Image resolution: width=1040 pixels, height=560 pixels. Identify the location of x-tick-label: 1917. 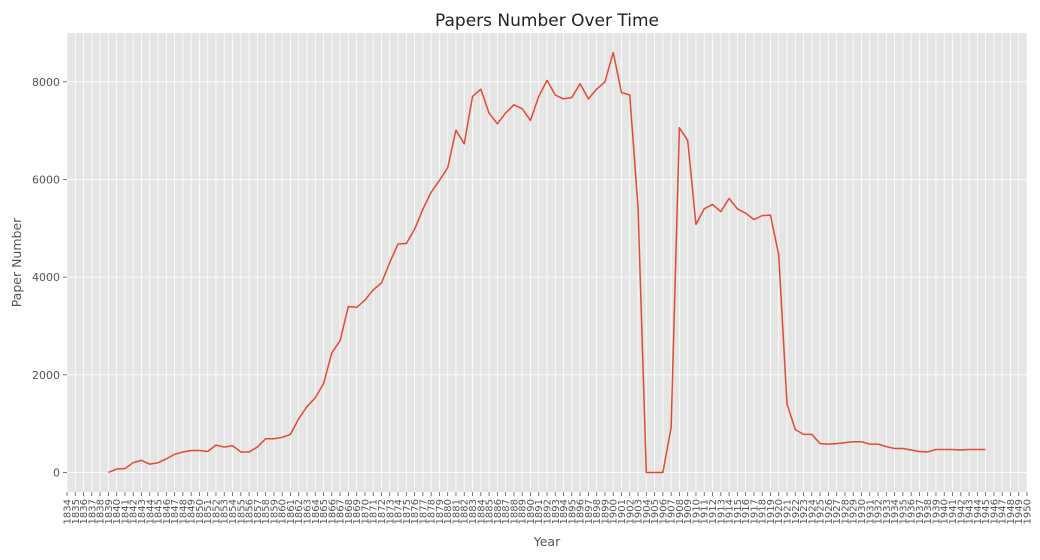
(754, 511).